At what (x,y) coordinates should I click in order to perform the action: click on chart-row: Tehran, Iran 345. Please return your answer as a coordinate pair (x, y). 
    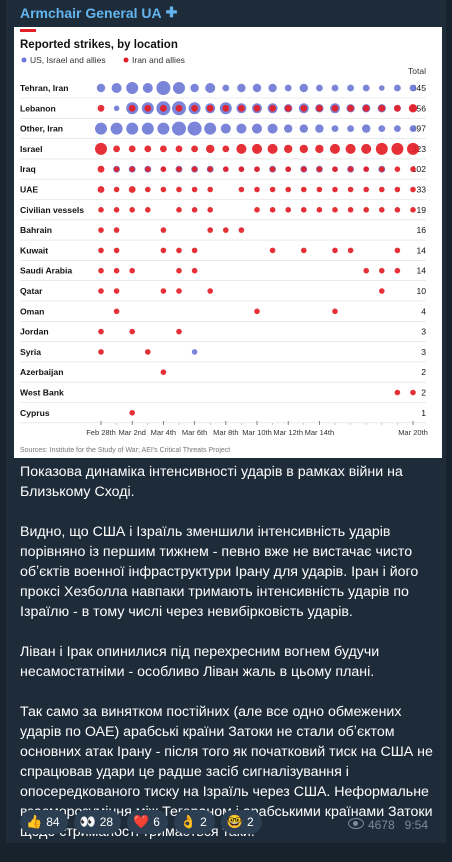
    Looking at the image, I should click on (223, 90).